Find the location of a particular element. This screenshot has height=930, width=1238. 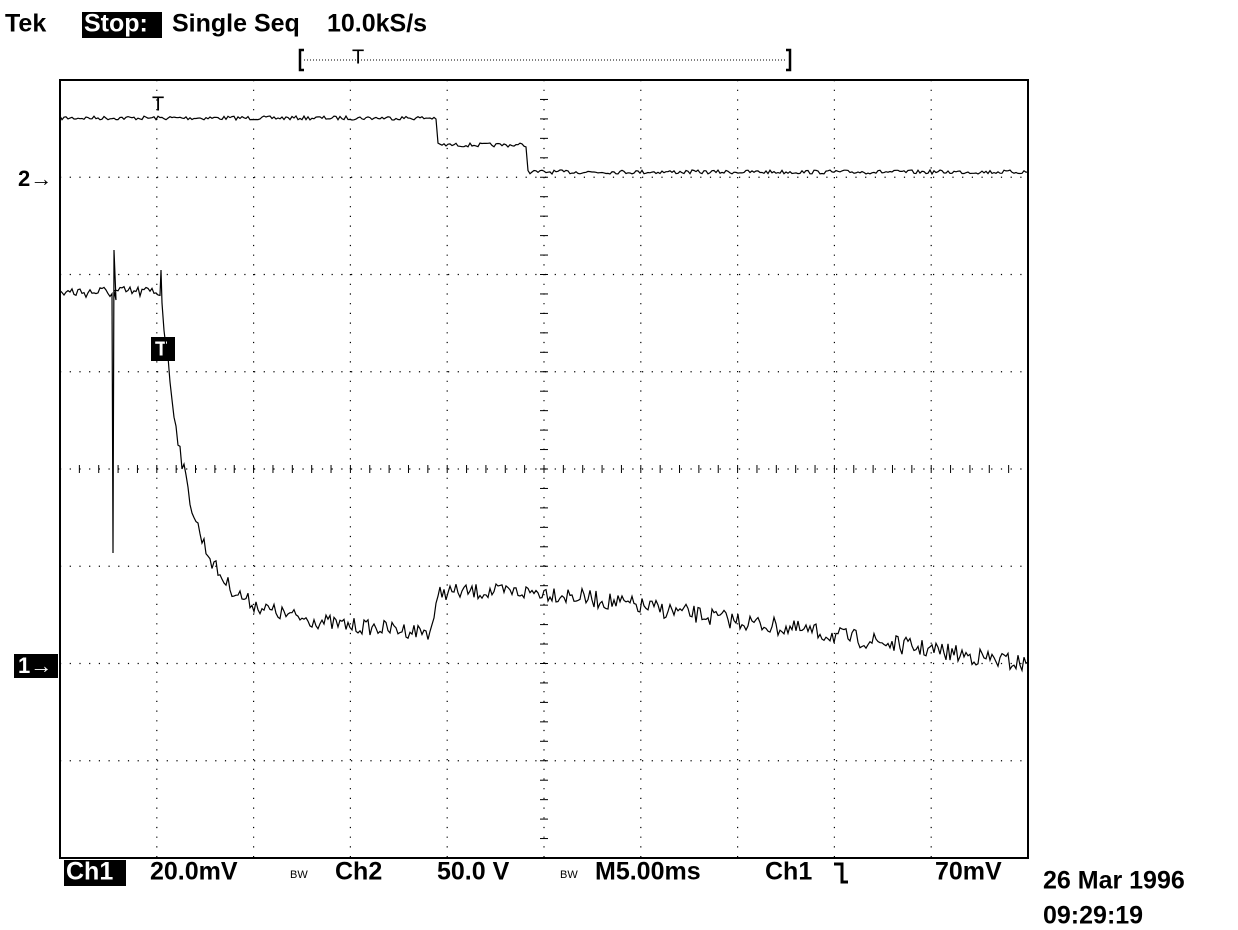

trigger-level: 70mV is located at coordinates (968, 872).